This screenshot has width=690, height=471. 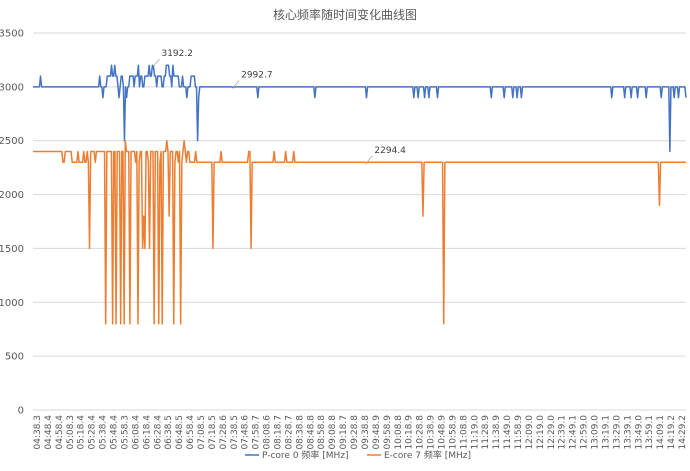 What do you see at coordinates (93, 432) in the screenshot?
I see `x-tick-label: 05:28.4` at bounding box center [93, 432].